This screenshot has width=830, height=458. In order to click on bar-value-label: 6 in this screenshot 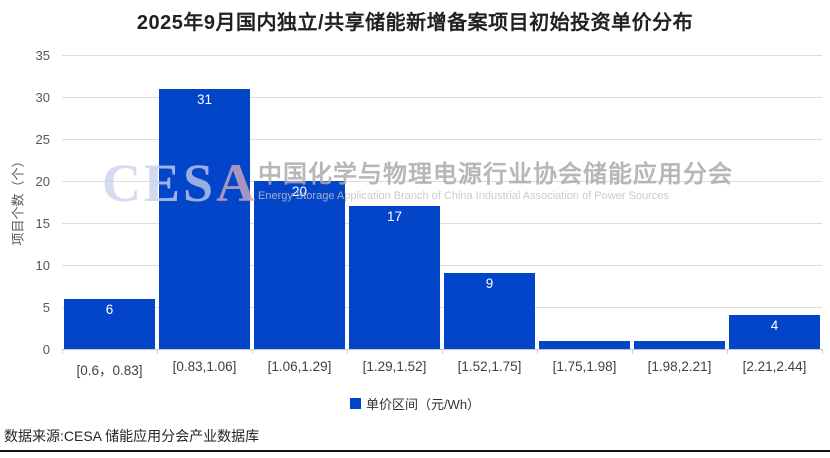, I will do `click(109, 309)`.